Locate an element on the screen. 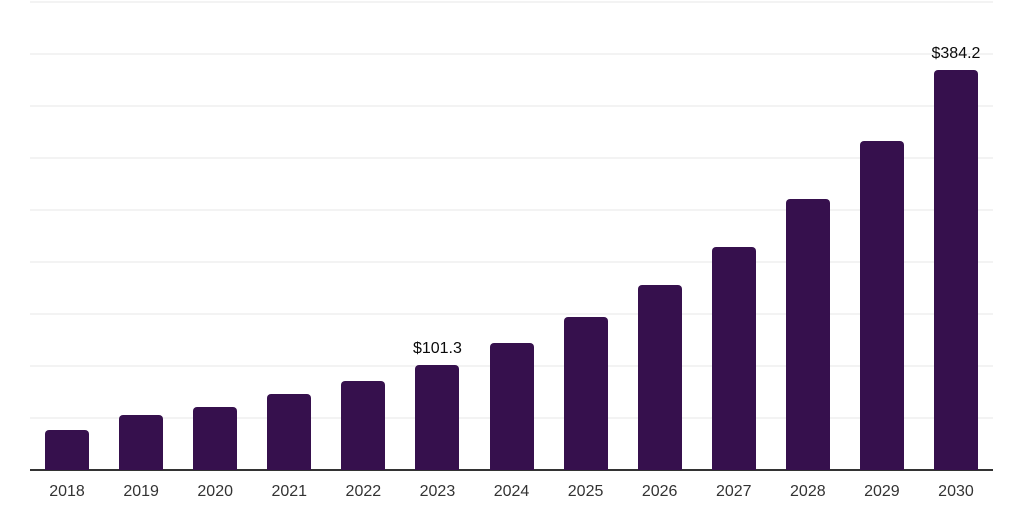 The image size is (1024, 512). x-tick-label-2024: 2024 is located at coordinates (511, 491).